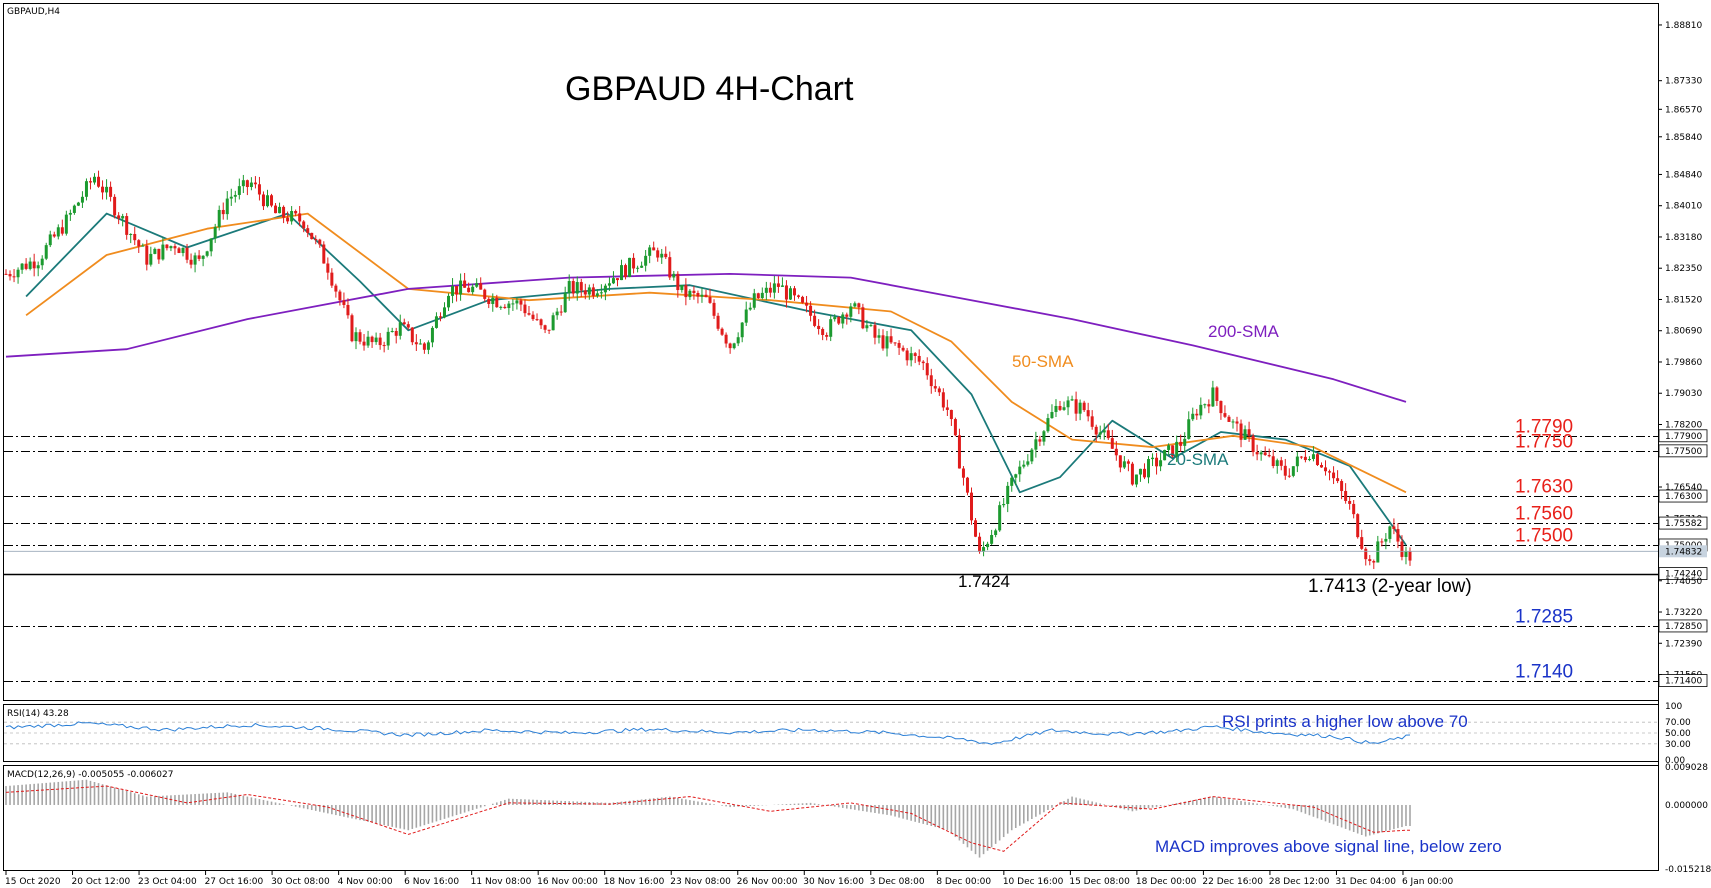 The height and width of the screenshot is (888, 1711). What do you see at coordinates (1683, 238) in the screenshot?
I see `price-tick-label-6: 1.83180` at bounding box center [1683, 238].